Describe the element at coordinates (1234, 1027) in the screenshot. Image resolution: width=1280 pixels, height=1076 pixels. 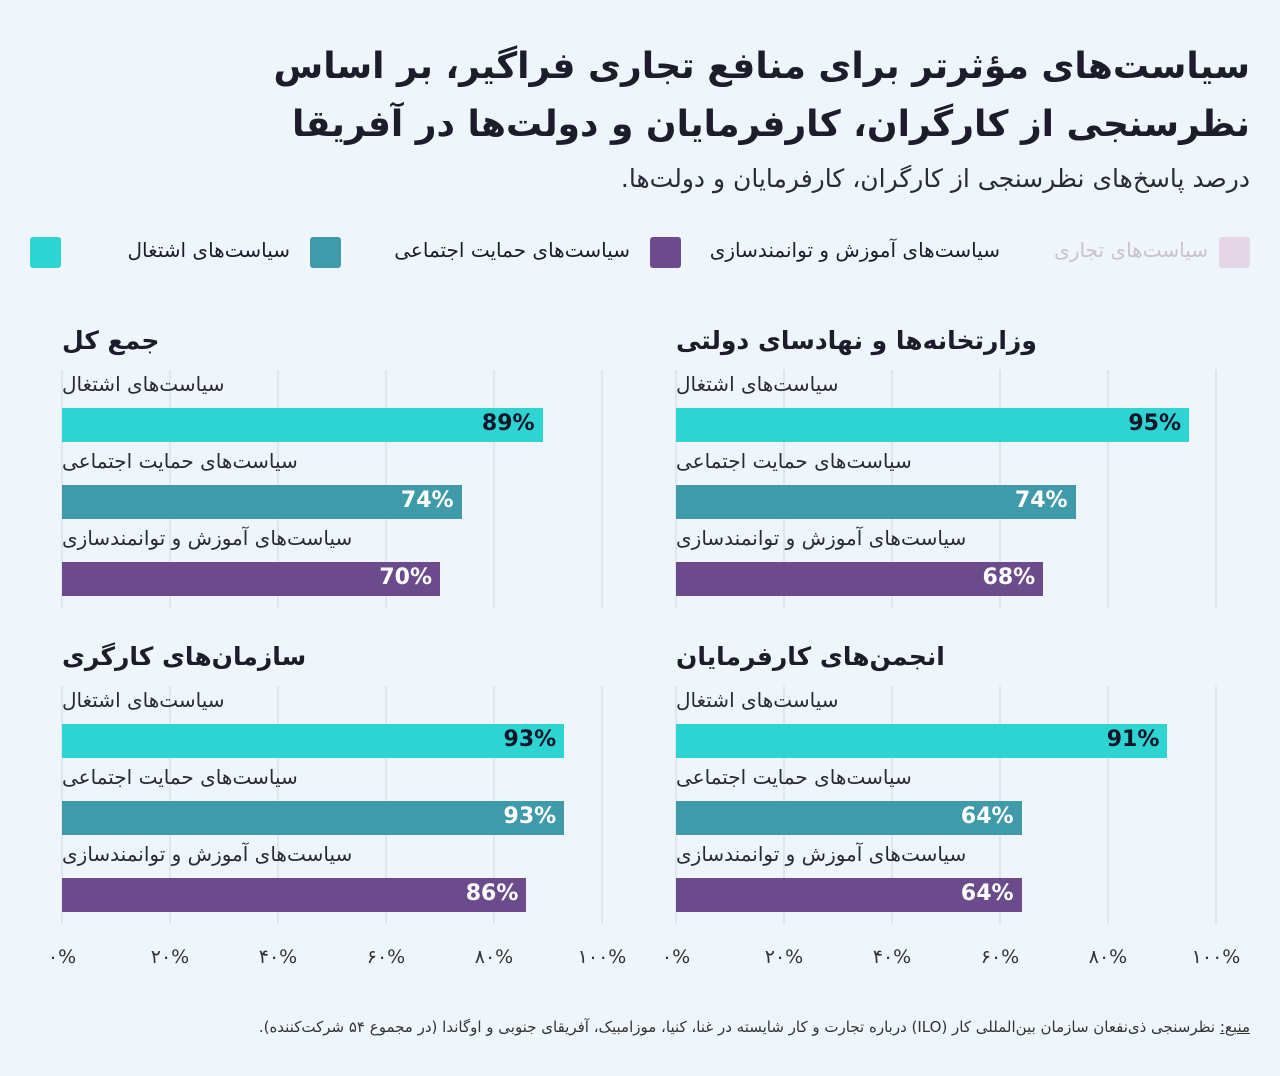
I see `source-label: منبع:` at that location.